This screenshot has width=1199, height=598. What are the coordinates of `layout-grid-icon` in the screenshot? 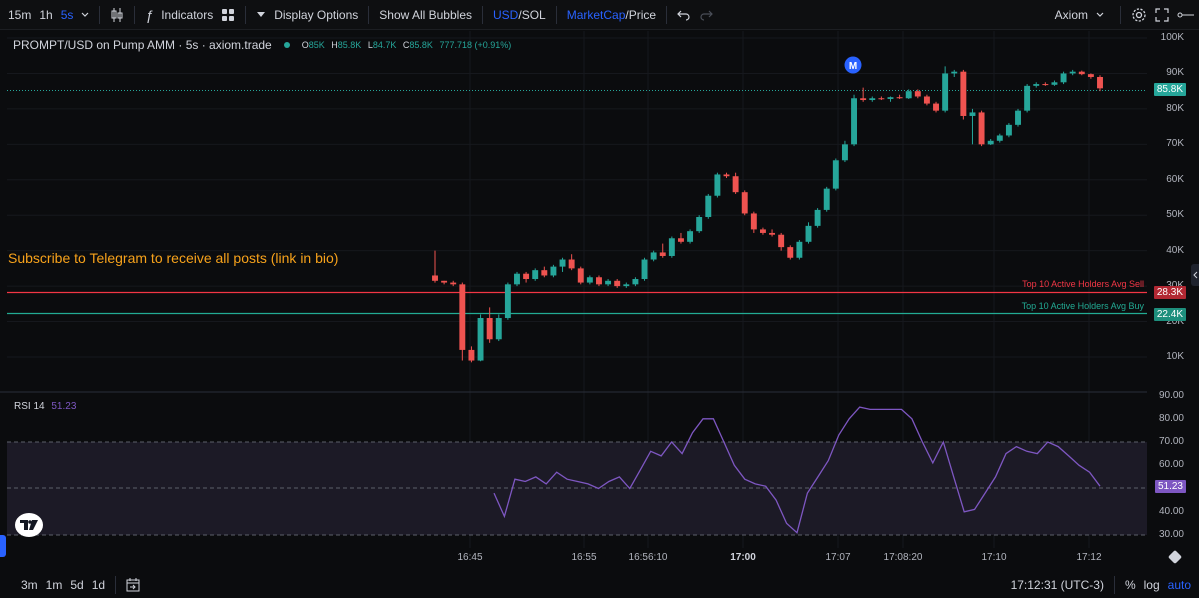 It's located at (228, 15).